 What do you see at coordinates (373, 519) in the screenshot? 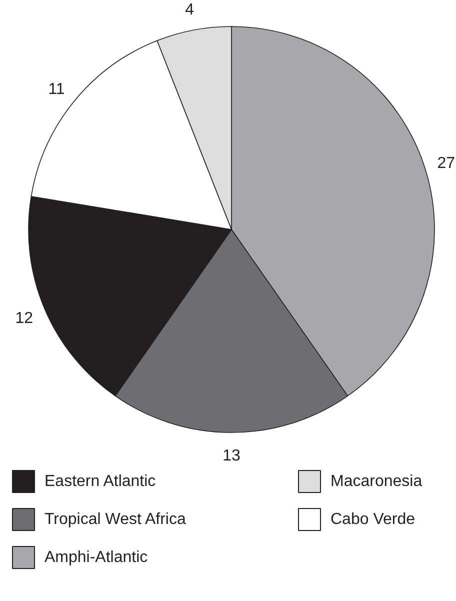
I see `legend-label: Cabo Verde` at bounding box center [373, 519].